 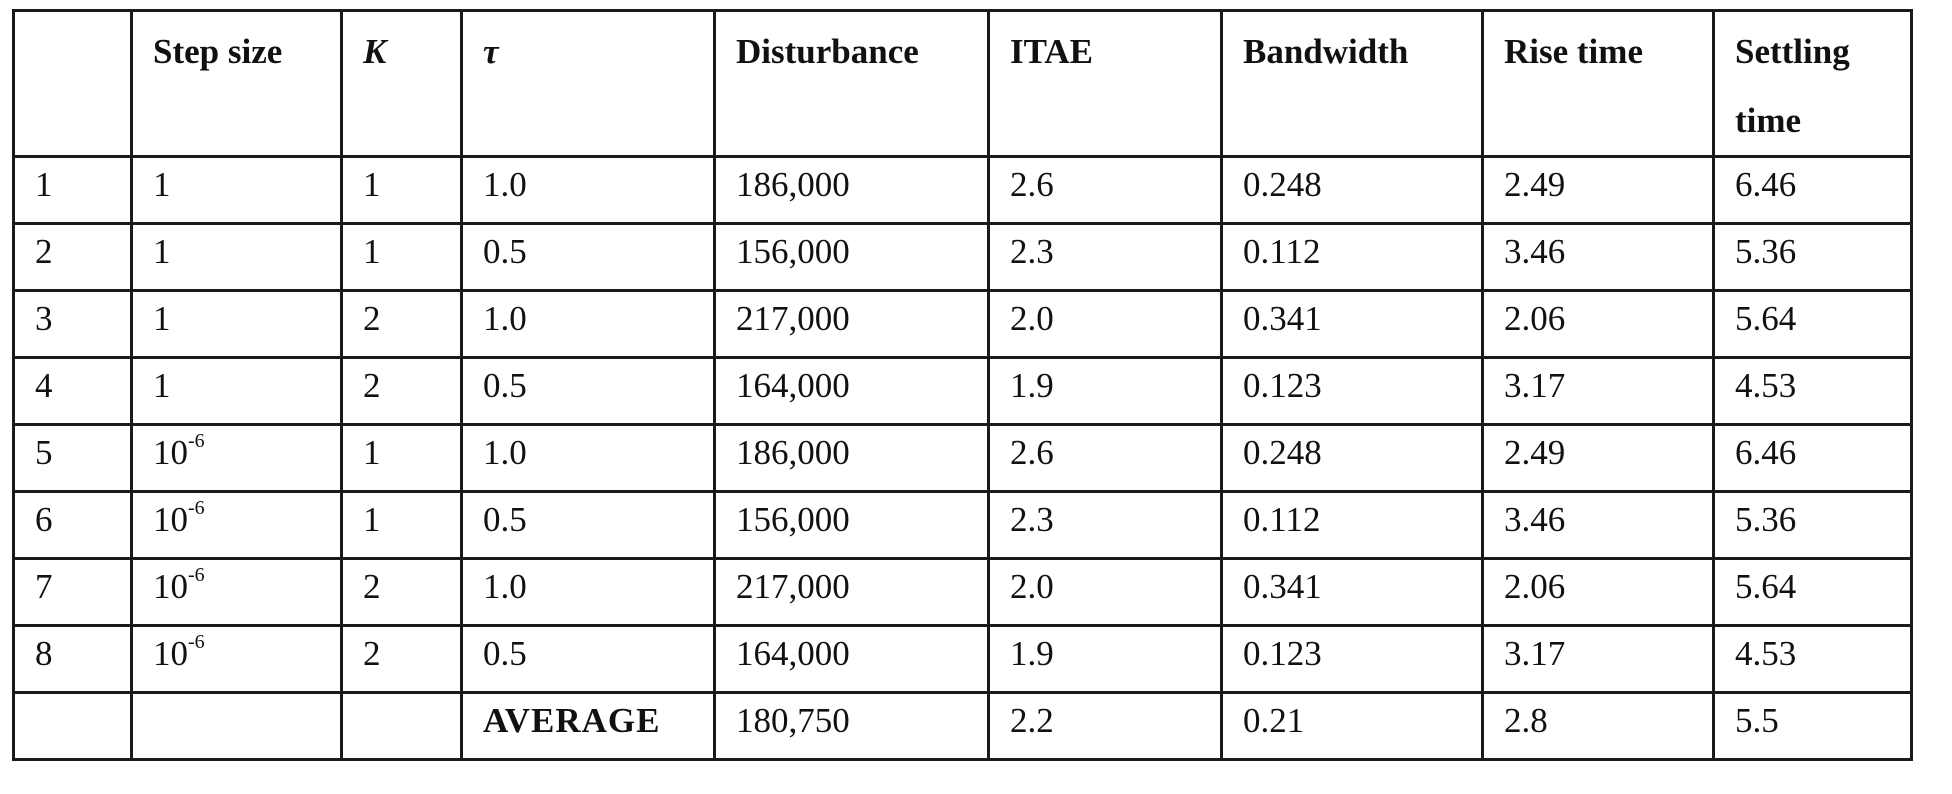 I want to click on table-row: 3 1 2 1.0 217,000 2.0 0.341 2.06 5.64, so click(x=963, y=324).